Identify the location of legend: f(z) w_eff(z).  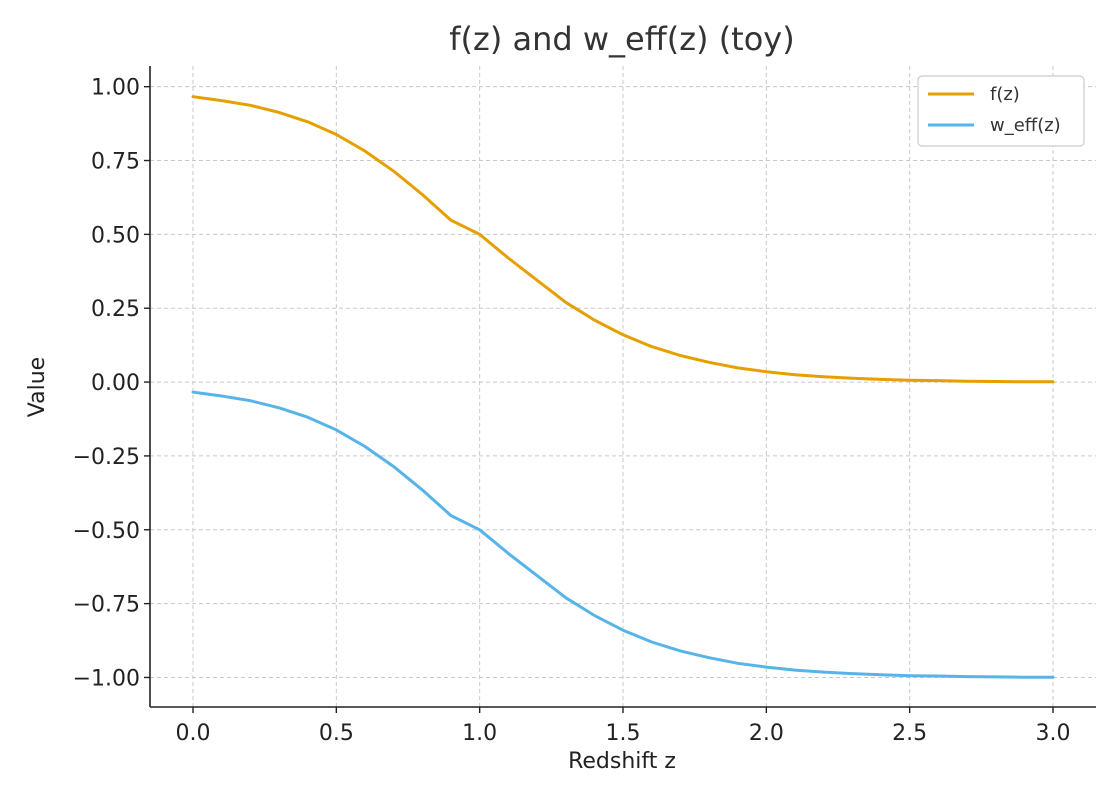
(1001, 111).